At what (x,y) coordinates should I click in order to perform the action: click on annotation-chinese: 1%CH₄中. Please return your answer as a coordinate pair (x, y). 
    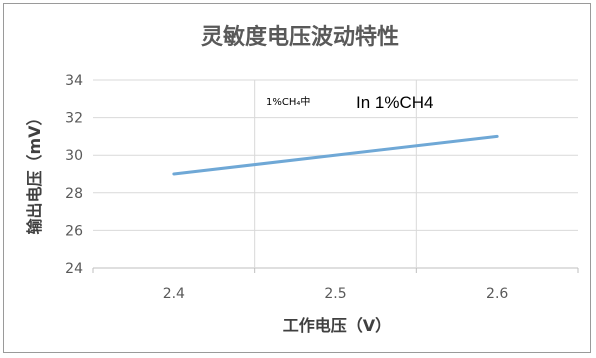
    Looking at the image, I should click on (288, 101).